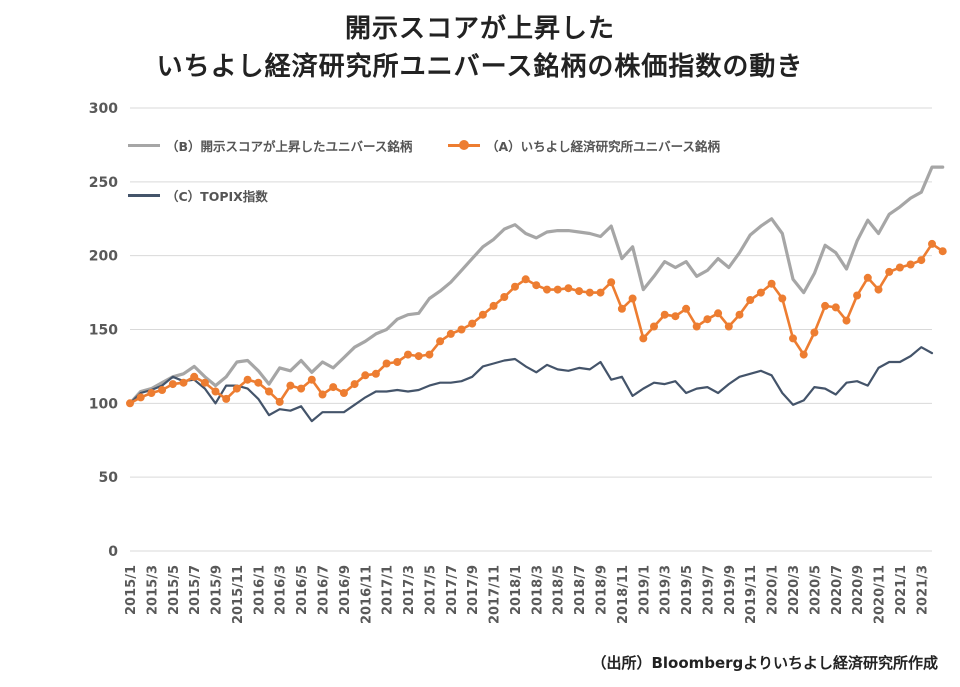 The width and height of the screenshot is (960, 687). I want to click on x-tick-label: 2016/9, so click(345, 590).